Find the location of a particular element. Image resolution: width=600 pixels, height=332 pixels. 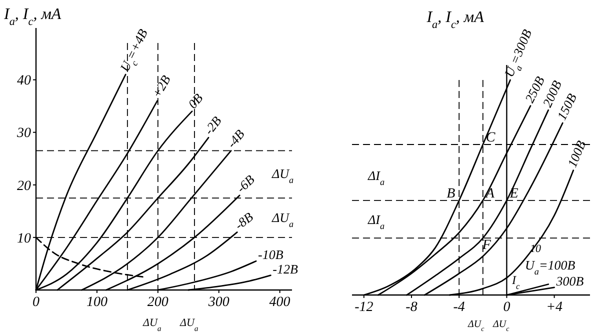

annotation: F is located at coordinates (486, 245).